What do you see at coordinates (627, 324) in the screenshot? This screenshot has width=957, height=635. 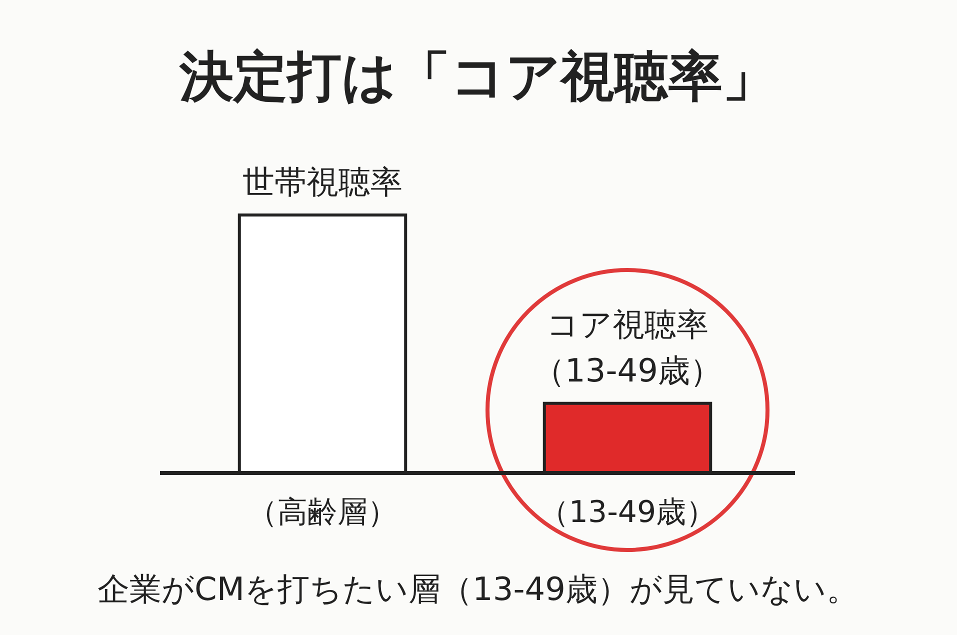 I see `annotation: コア視聴率` at bounding box center [627, 324].